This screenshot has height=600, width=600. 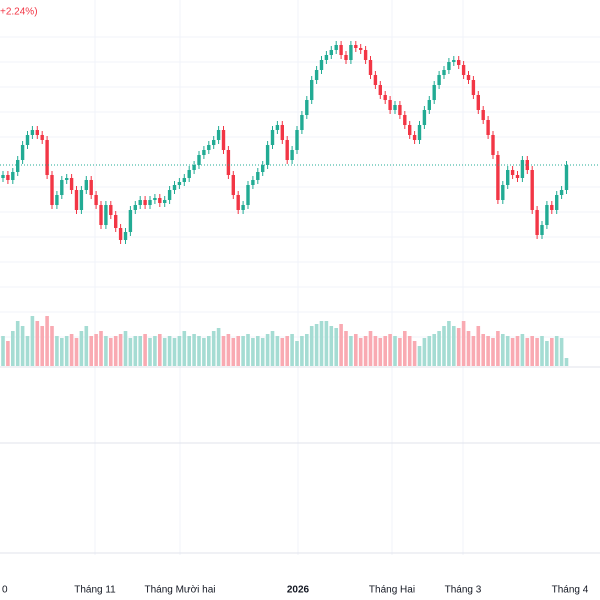 What do you see at coordinates (5, 590) in the screenshot?
I see `x-axis-label: 0` at bounding box center [5, 590].